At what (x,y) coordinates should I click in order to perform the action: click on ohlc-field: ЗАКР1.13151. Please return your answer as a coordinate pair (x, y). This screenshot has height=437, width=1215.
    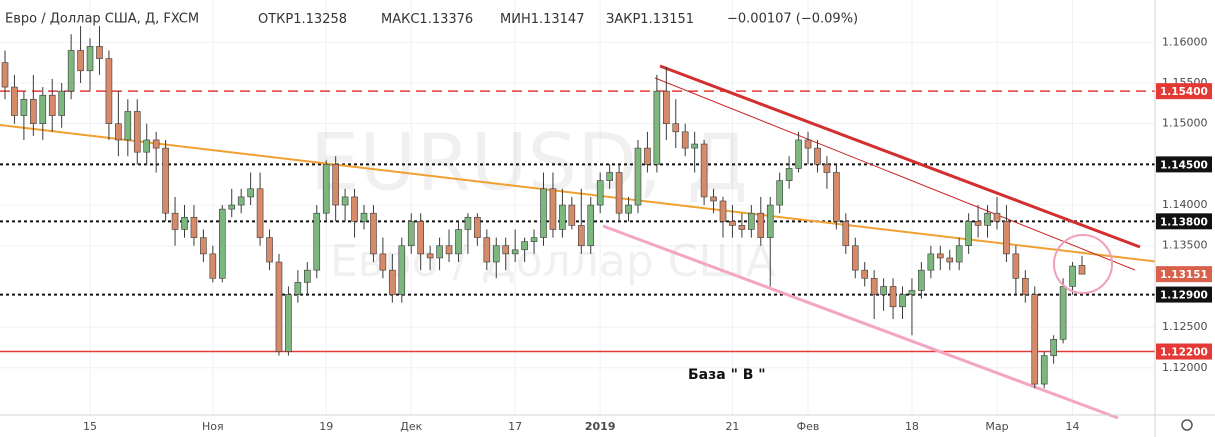
    Looking at the image, I should click on (650, 19).